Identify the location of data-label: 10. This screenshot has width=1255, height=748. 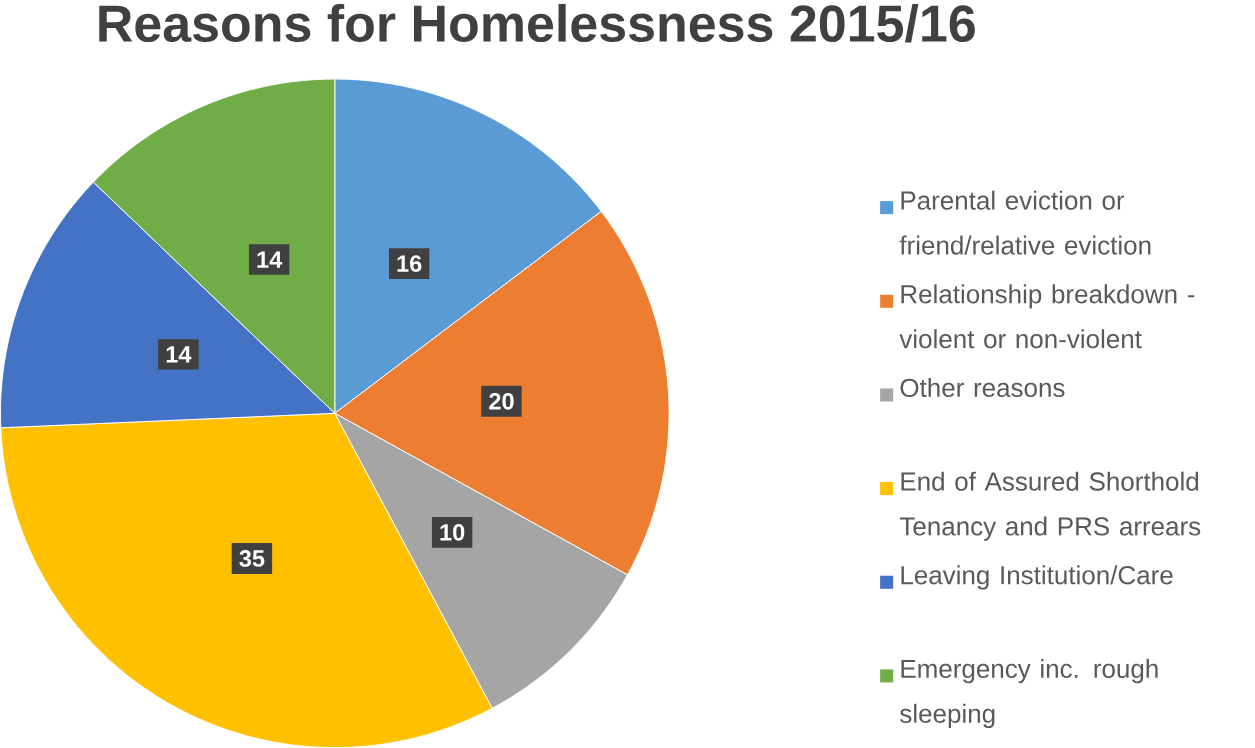
(452, 532).